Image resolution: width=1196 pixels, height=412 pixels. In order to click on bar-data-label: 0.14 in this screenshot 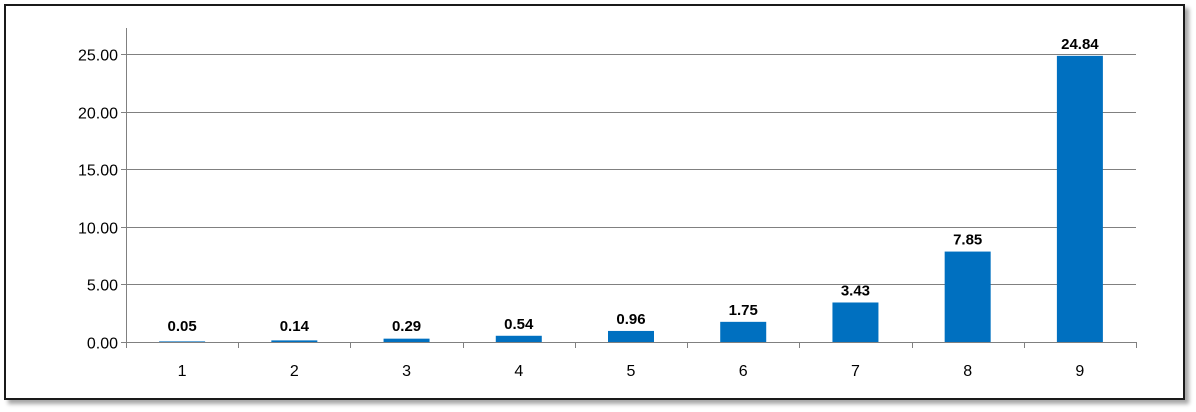, I will do `click(295, 326)`.